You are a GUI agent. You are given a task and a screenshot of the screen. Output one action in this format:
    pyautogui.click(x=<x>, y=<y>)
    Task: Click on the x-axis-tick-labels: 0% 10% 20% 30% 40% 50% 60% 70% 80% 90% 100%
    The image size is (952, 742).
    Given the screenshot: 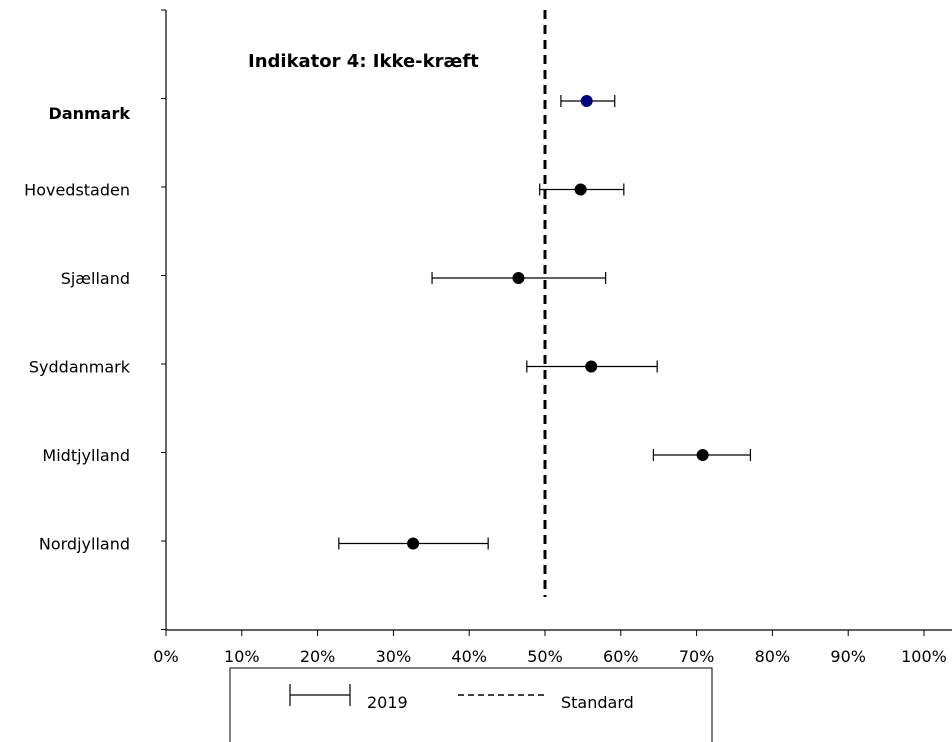 What is the action you would take?
    pyautogui.click(x=550, y=656)
    